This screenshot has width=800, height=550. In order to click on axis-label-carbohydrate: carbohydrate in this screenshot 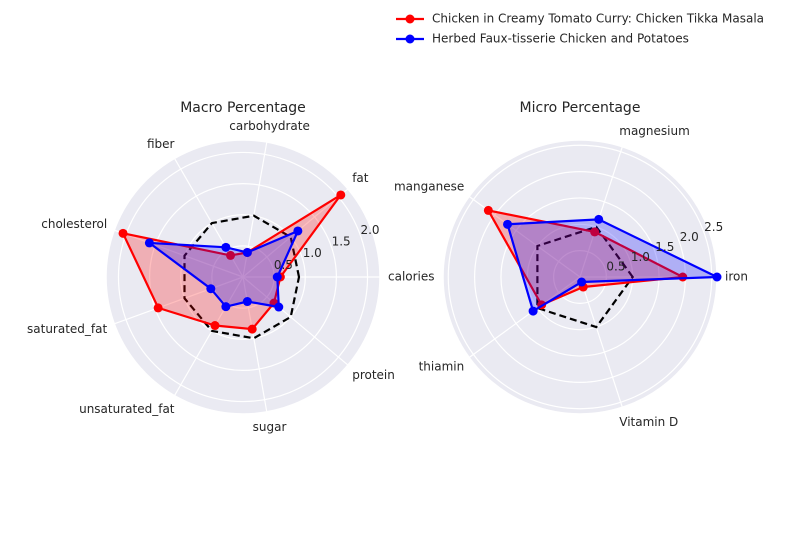, I will do `click(269, 126)`.